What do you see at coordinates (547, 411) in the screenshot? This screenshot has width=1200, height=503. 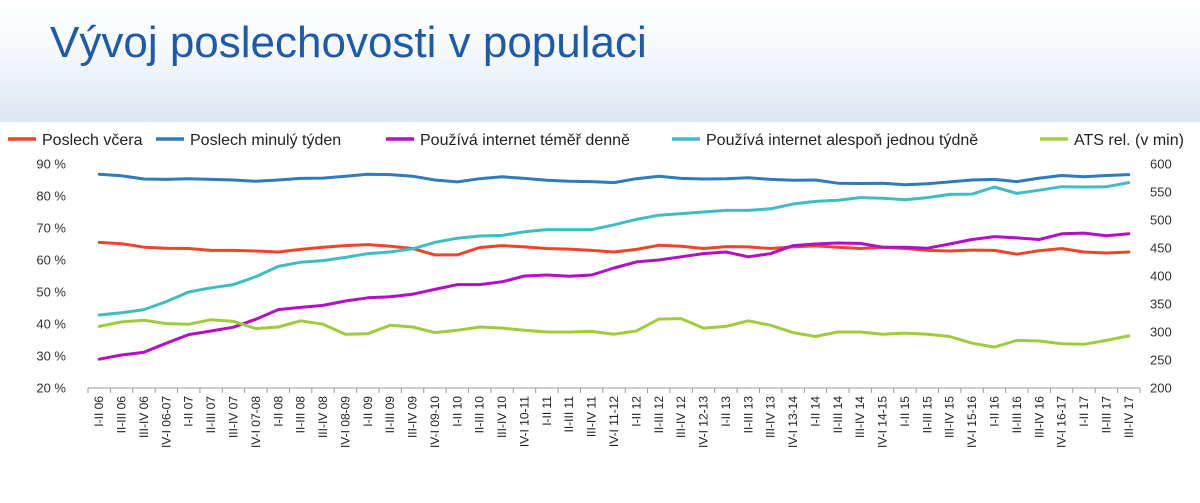 I see `x-tick-label: I-II 11` at bounding box center [547, 411].